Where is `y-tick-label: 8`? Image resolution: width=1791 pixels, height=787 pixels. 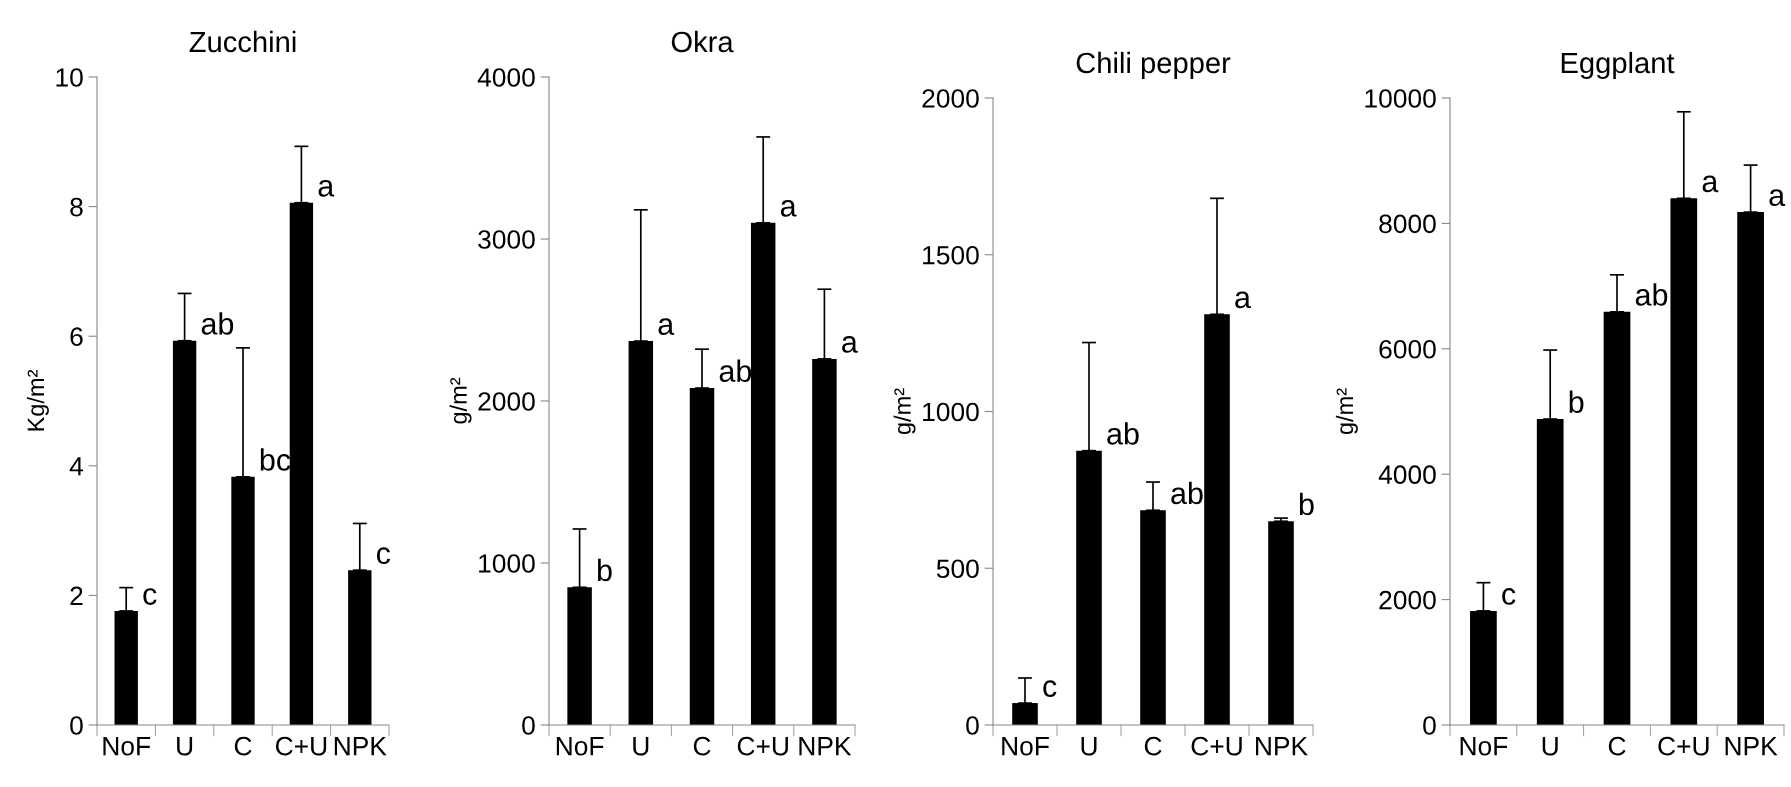 y-tick-label: 8 is located at coordinates (76, 207).